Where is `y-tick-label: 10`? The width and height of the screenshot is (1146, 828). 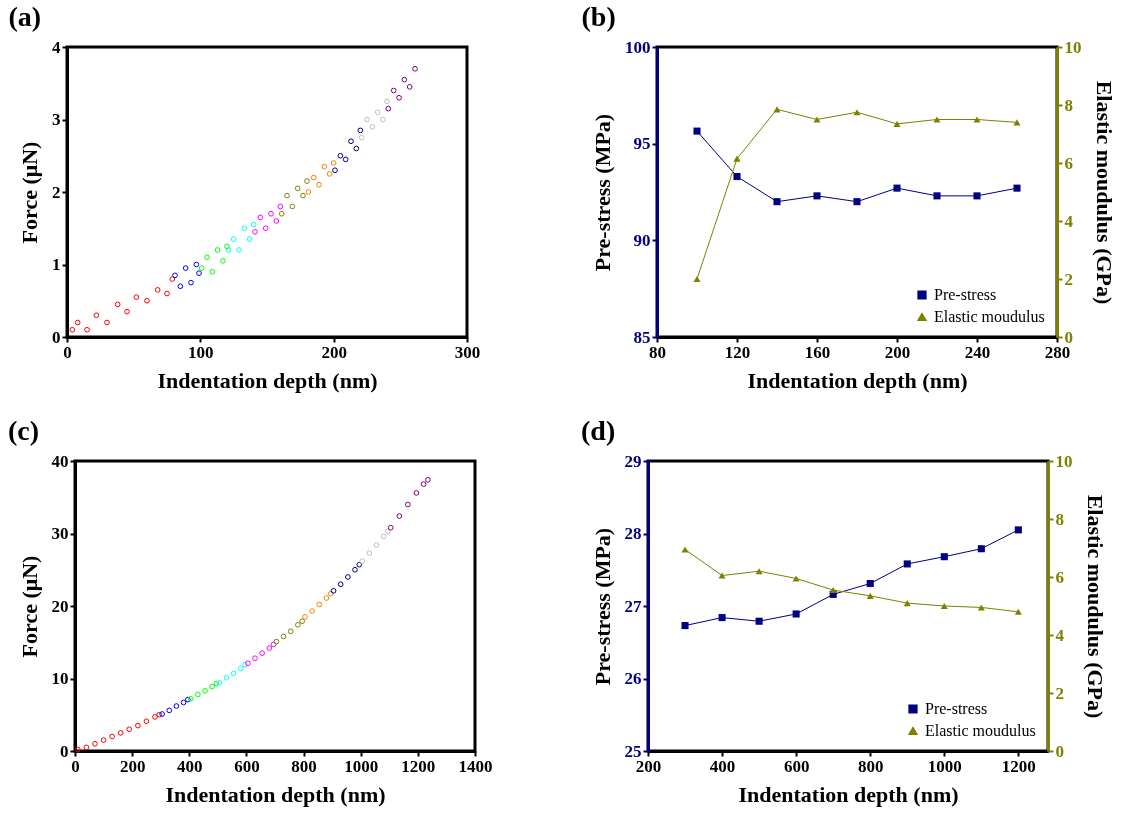 y-tick-label: 10 is located at coordinates (60, 678).